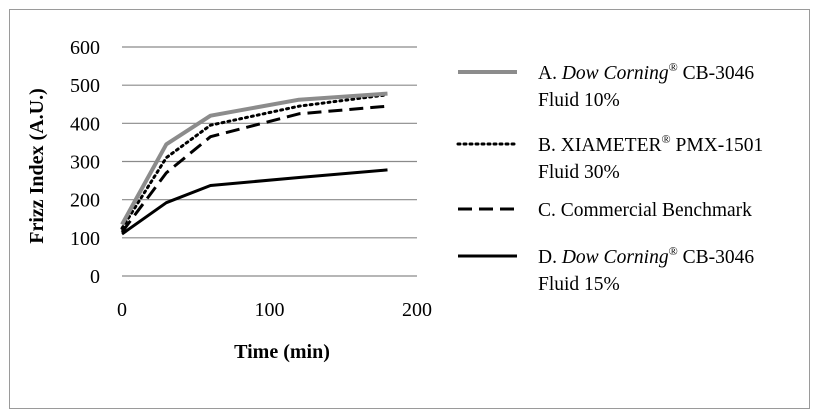  I want to click on y-tick-label: 0, so click(95, 277).